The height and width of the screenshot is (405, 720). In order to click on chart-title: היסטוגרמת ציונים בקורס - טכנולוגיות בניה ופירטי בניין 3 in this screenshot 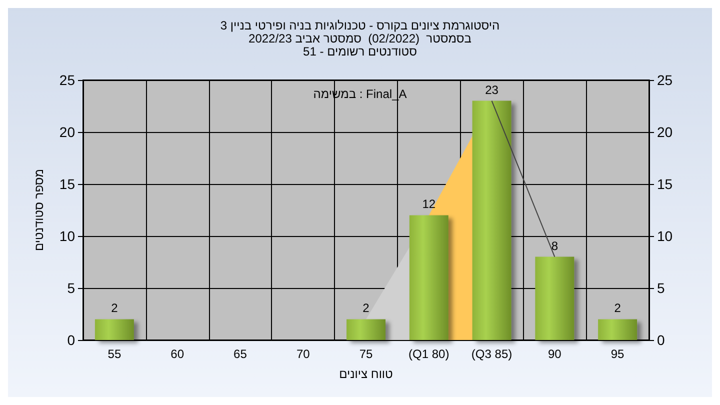, I will do `click(360, 25)`.